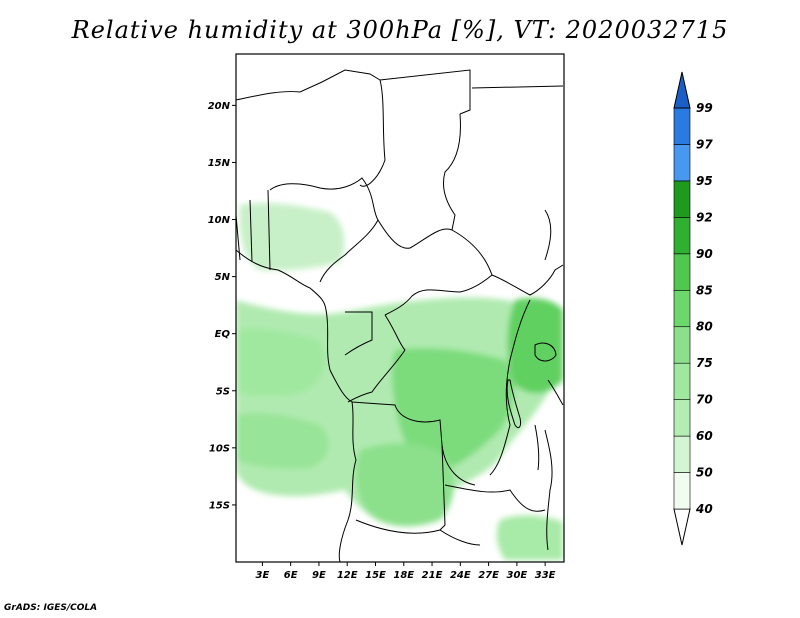  What do you see at coordinates (308, 85) in the screenshot?
I see `border-algeria-niger` at bounding box center [308, 85].